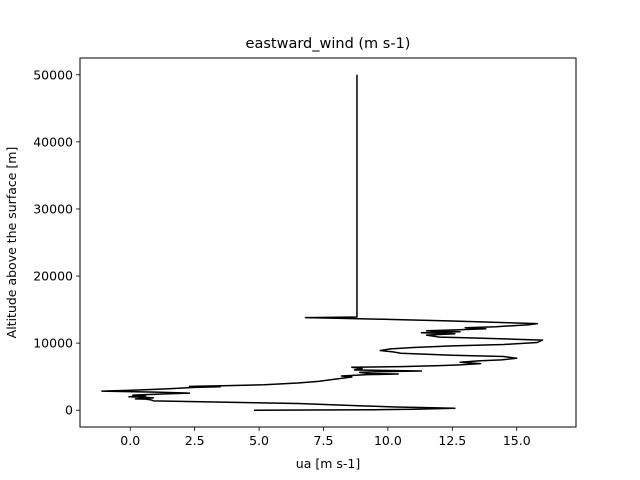 Image resolution: width=640 pixels, height=480 pixels. Describe the element at coordinates (56, 242) in the screenshot. I see `y-axis: 0 10000 20000 30000 40000 50000` at that location.